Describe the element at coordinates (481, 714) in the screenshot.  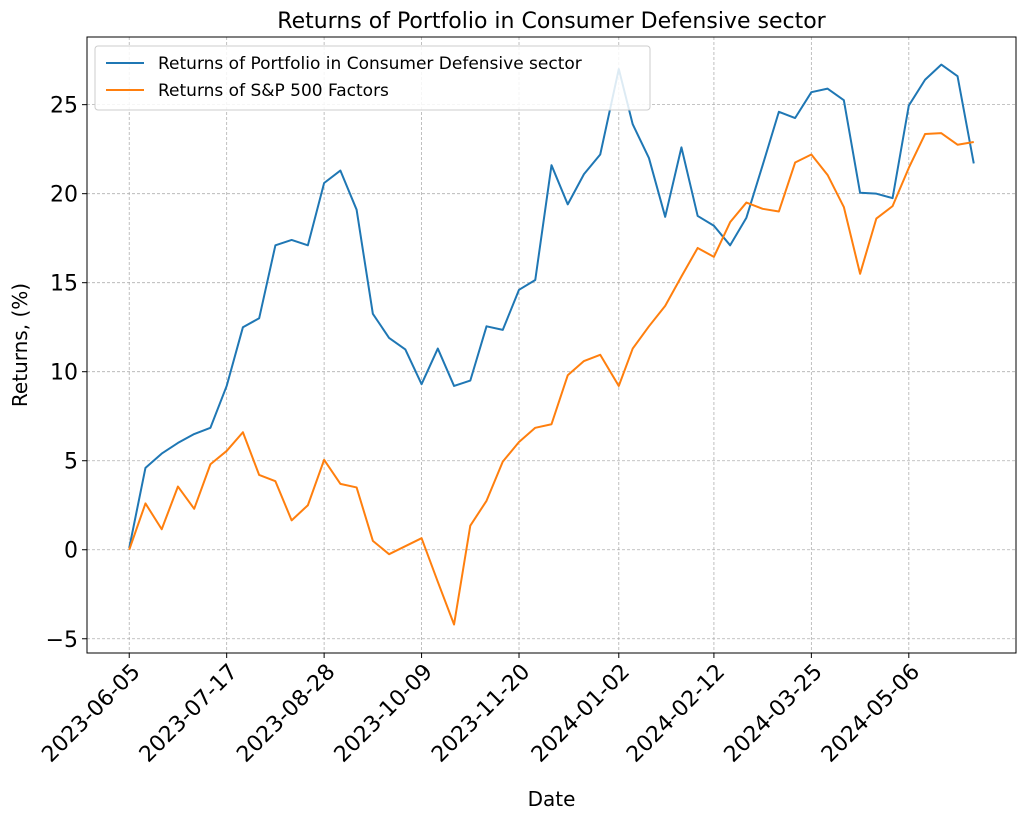
I see `x-tick-label: 2023-11-20` at that location.